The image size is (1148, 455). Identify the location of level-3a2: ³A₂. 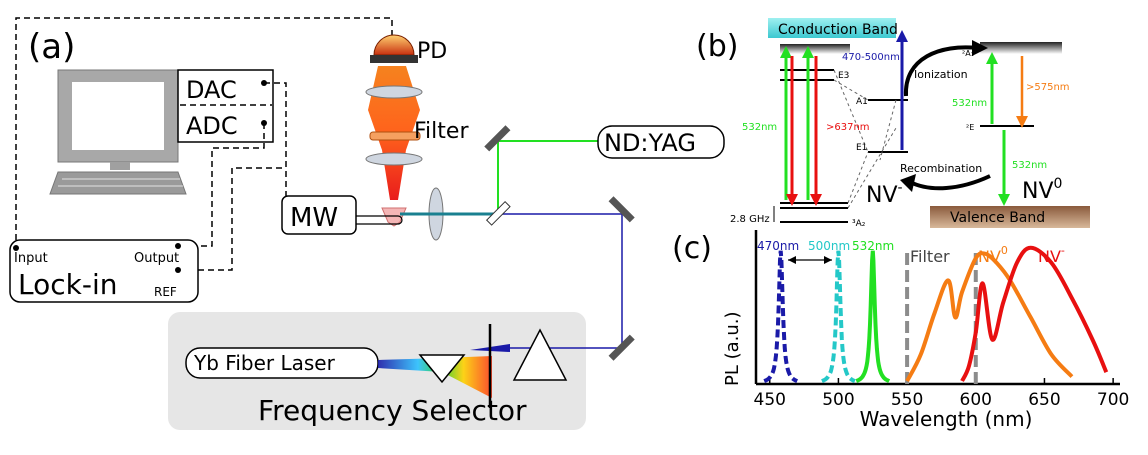
(859, 224).